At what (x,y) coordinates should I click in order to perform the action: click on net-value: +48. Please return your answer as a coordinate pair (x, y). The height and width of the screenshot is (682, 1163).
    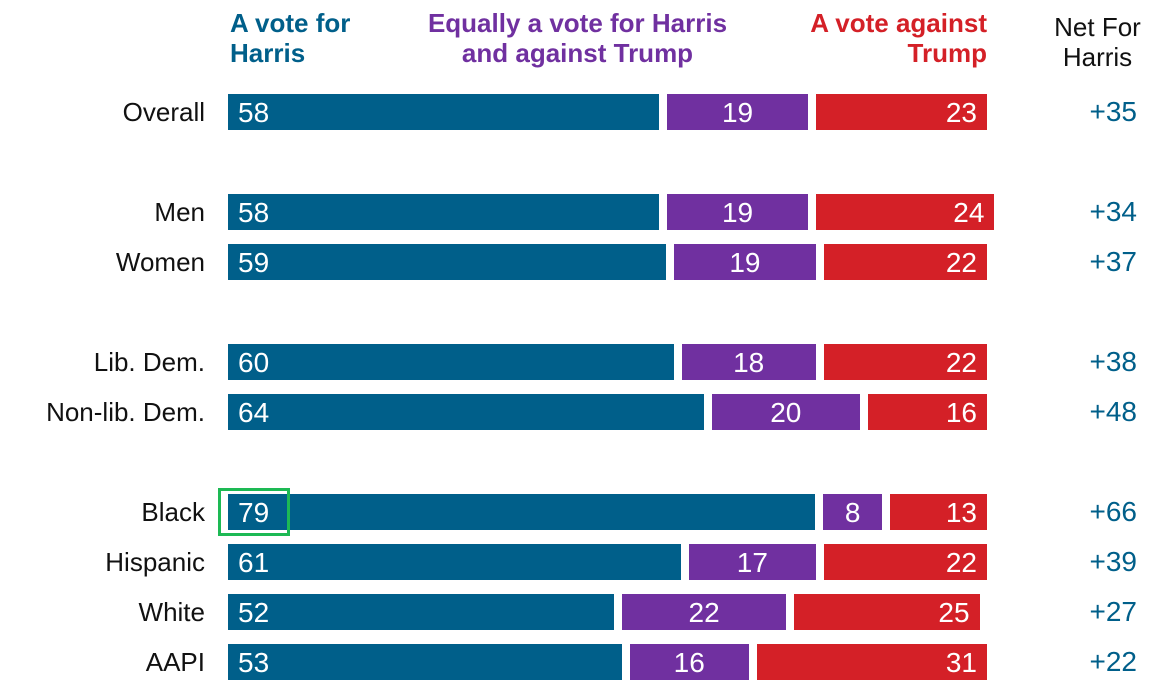
    Looking at the image, I should click on (1113, 411).